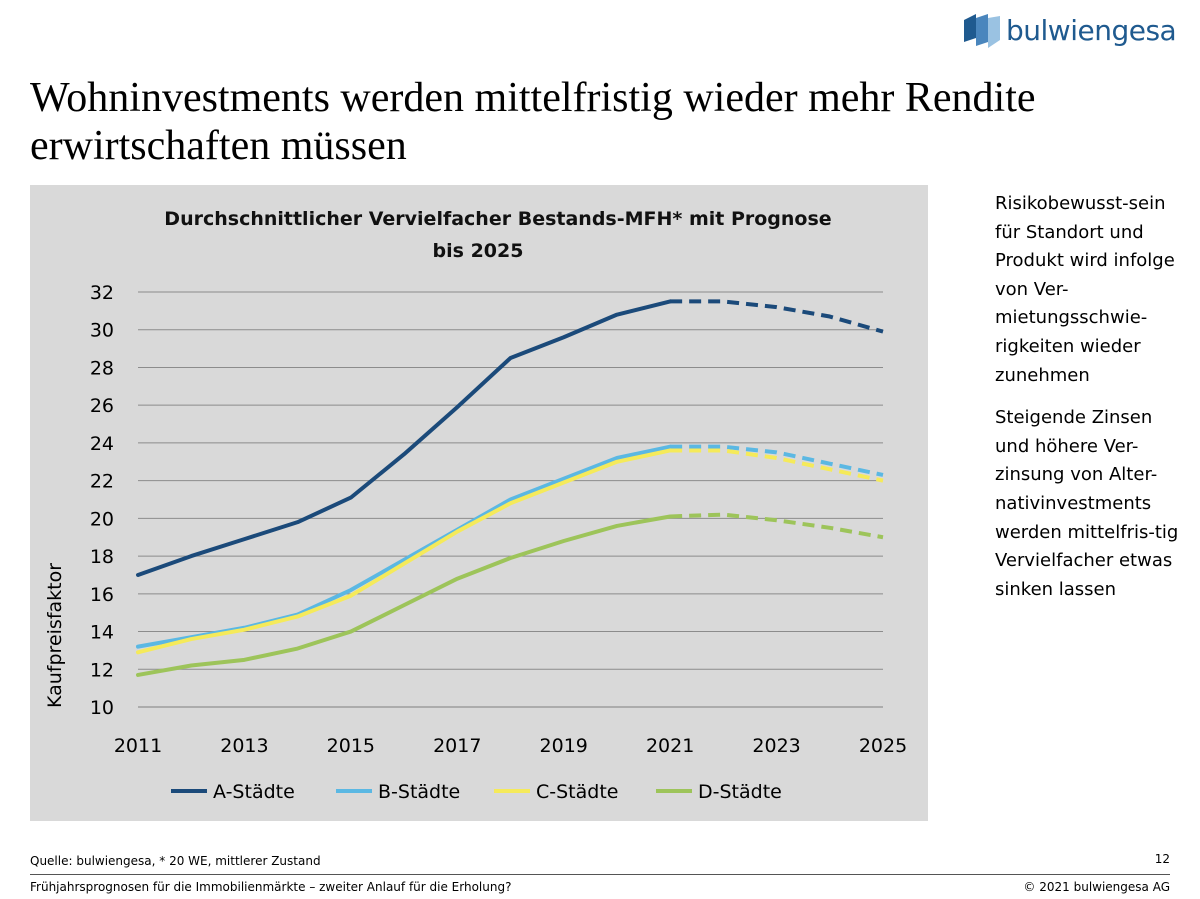  Describe the element at coordinates (102, 444) in the screenshot. I see `y-tick-label: 24` at that location.